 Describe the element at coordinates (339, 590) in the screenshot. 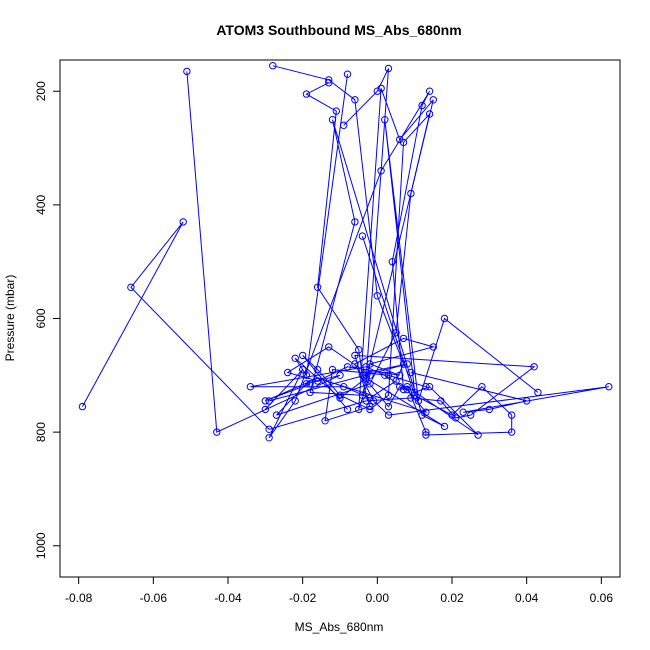

I see `x-axis: -0.08 -0.06 -0.04 -0.02 0.00 0.02 0.04 0.06` at that location.